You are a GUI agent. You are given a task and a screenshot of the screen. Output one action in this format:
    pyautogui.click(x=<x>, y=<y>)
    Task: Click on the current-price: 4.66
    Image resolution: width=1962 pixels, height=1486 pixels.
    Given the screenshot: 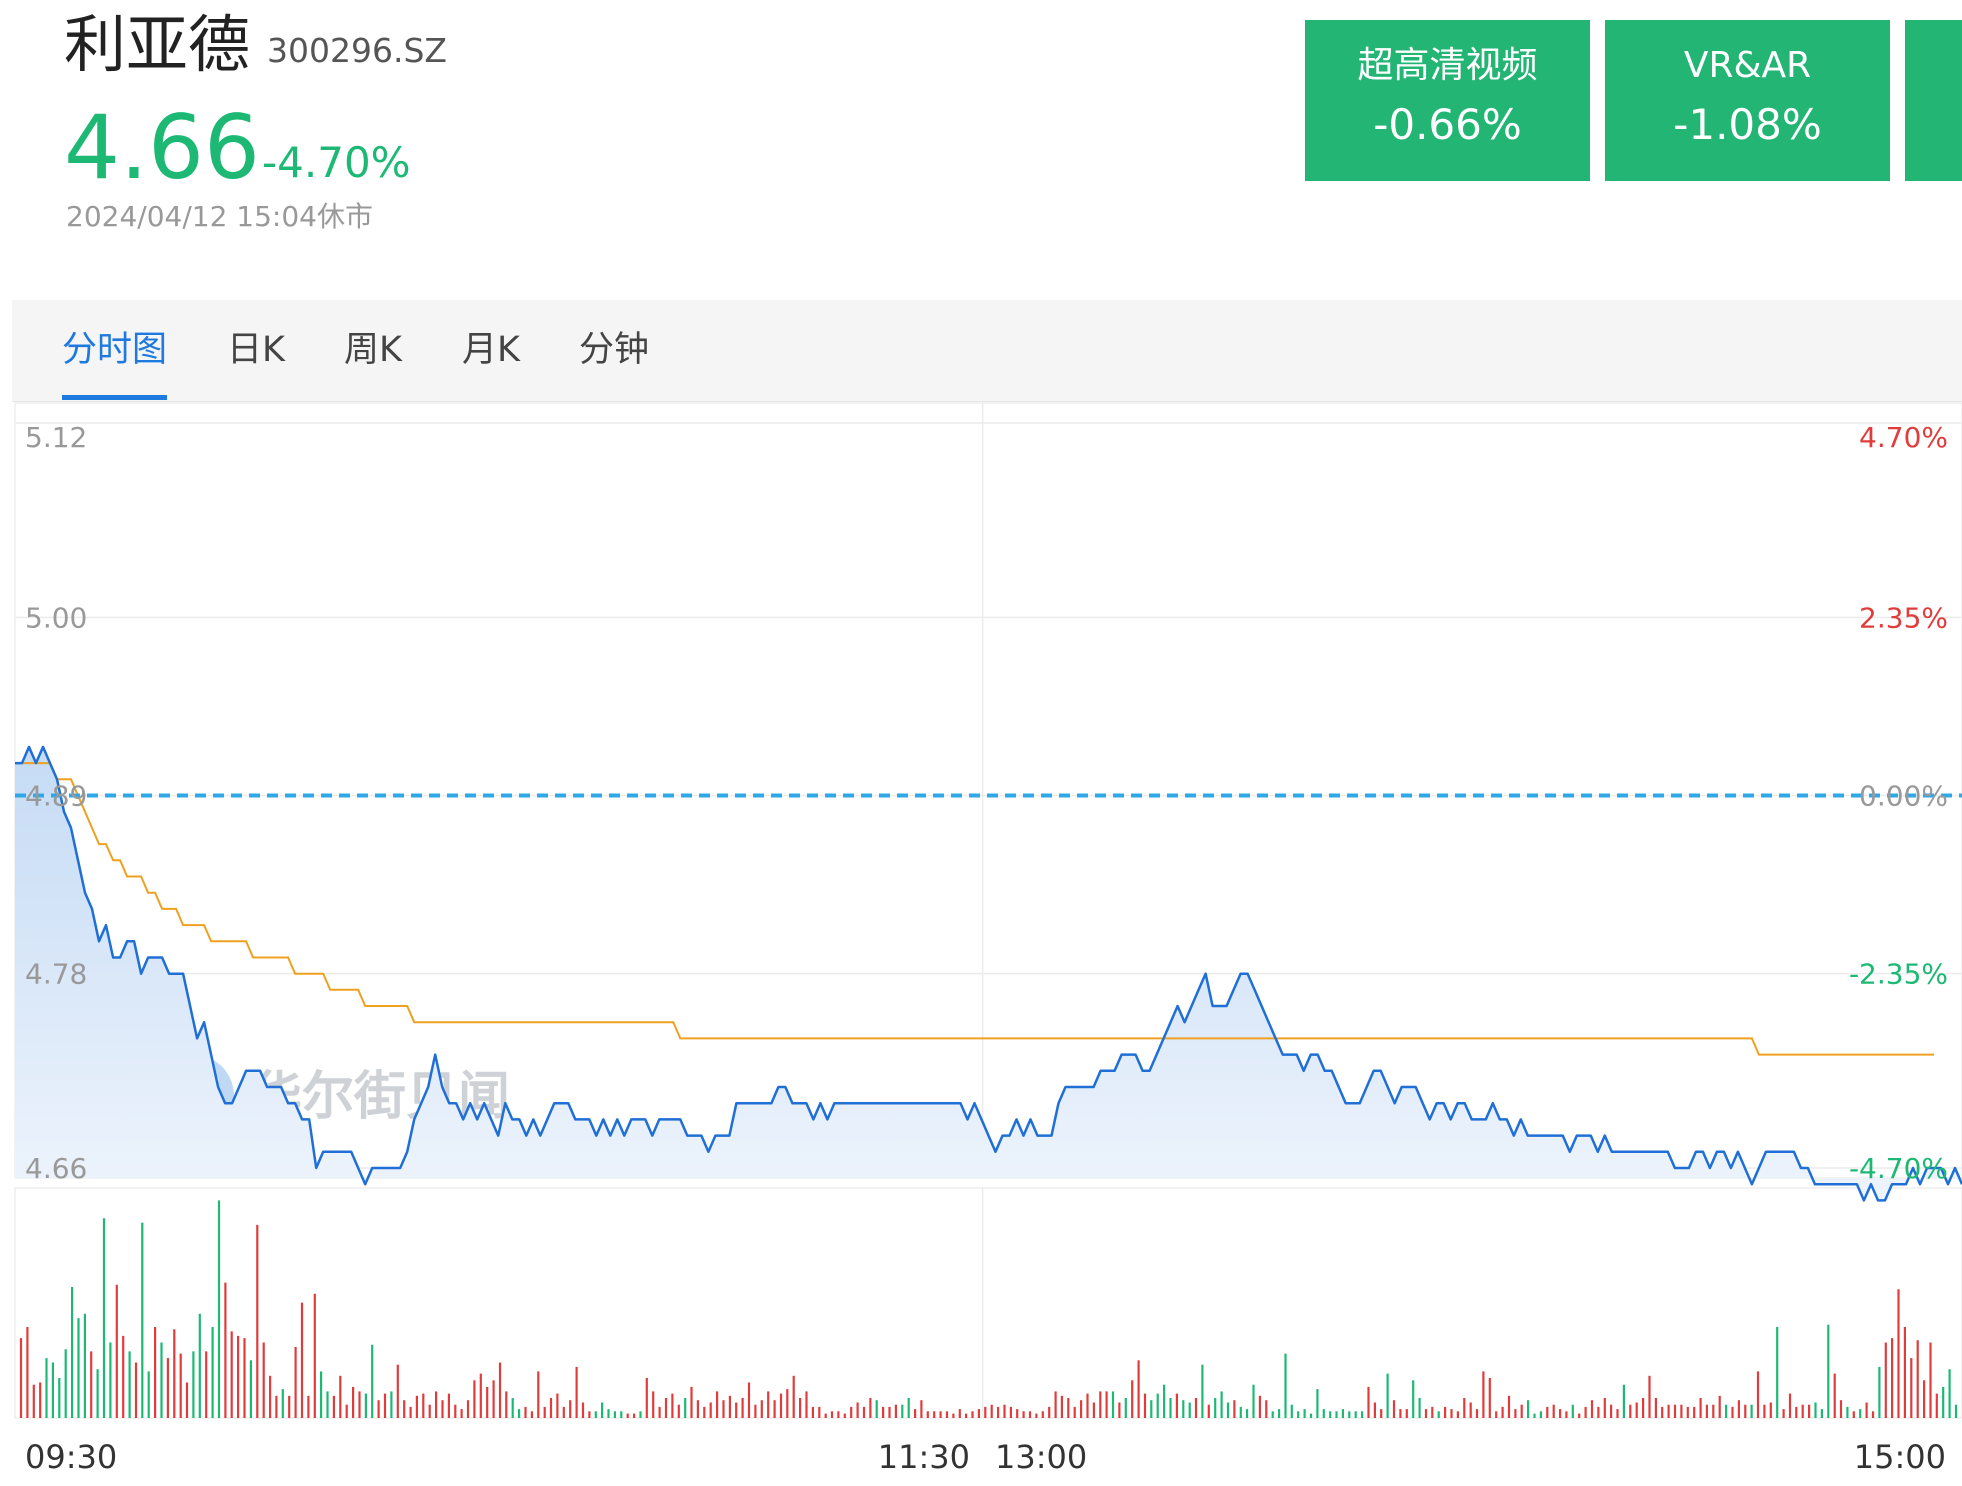 What is the action you would take?
    pyautogui.click(x=162, y=147)
    